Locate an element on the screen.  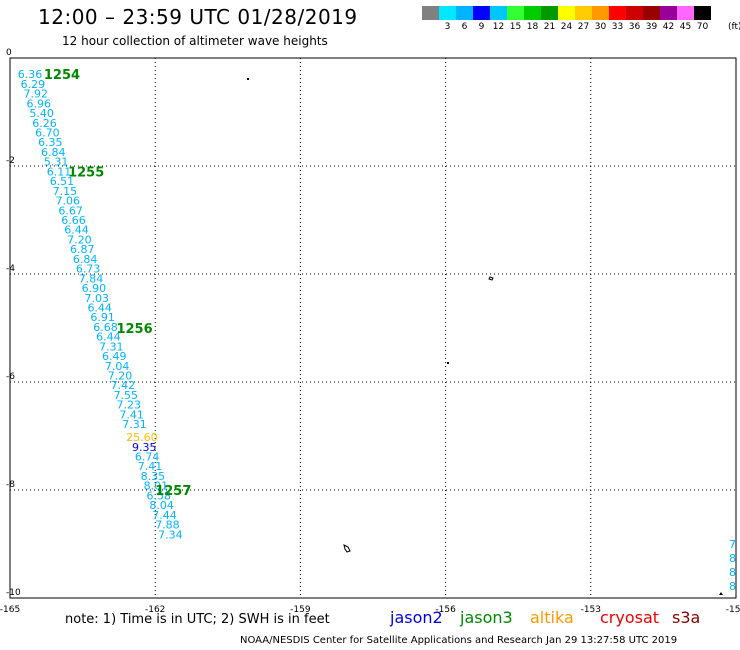
scale-swatch: 24 is located at coordinates (566, 19).